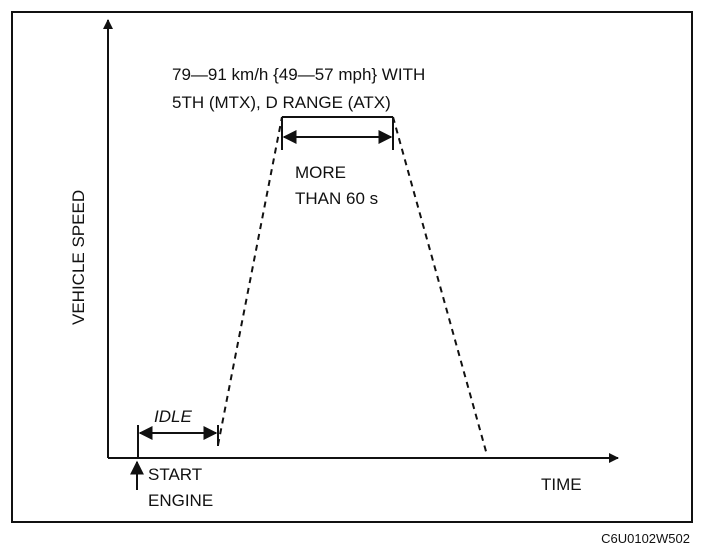  Describe the element at coordinates (561, 484) in the screenshot. I see `x-axis-label: TIME` at that location.